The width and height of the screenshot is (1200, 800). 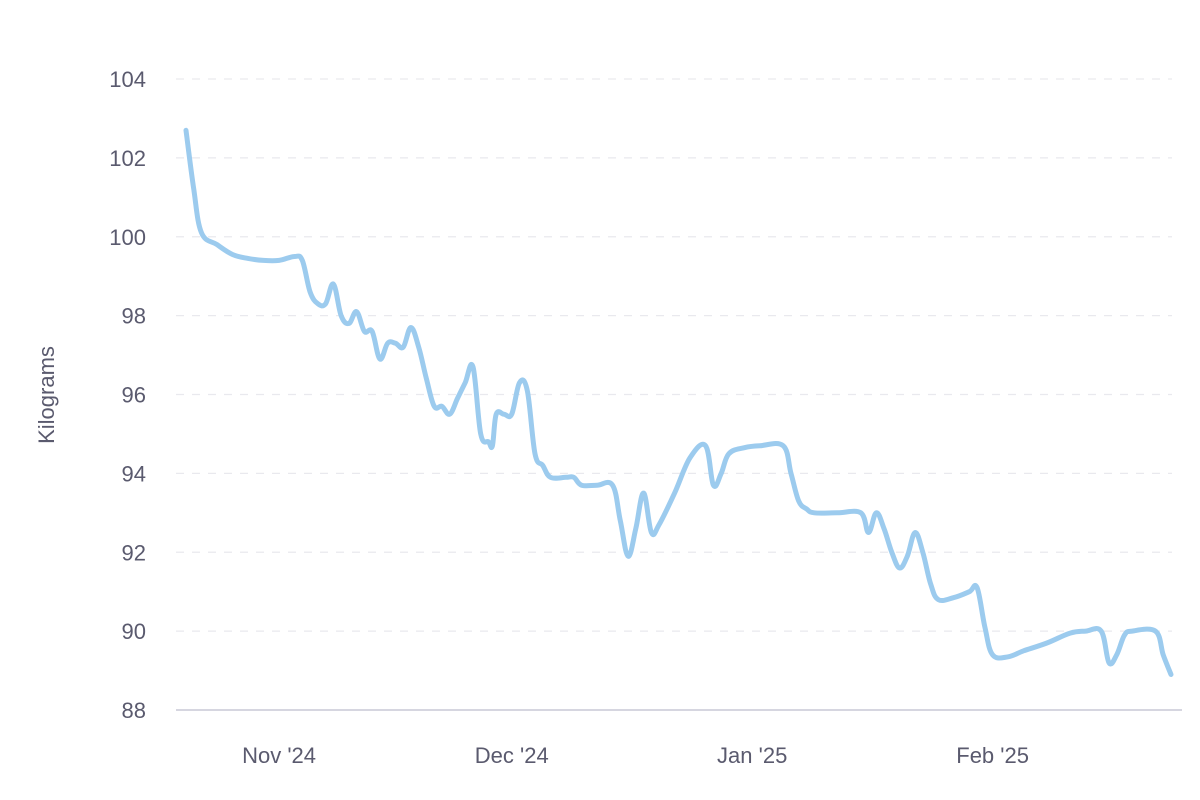 What do you see at coordinates (512, 755) in the screenshot?
I see `x-tick-label: Dec '24` at bounding box center [512, 755].